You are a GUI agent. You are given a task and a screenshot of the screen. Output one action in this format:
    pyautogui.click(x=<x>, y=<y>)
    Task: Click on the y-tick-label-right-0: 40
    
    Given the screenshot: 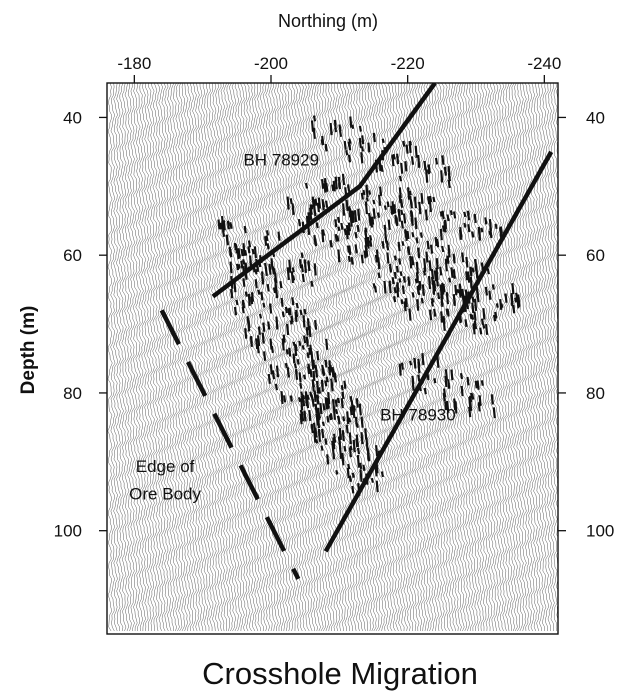 What is the action you would take?
    pyautogui.click(x=595, y=117)
    